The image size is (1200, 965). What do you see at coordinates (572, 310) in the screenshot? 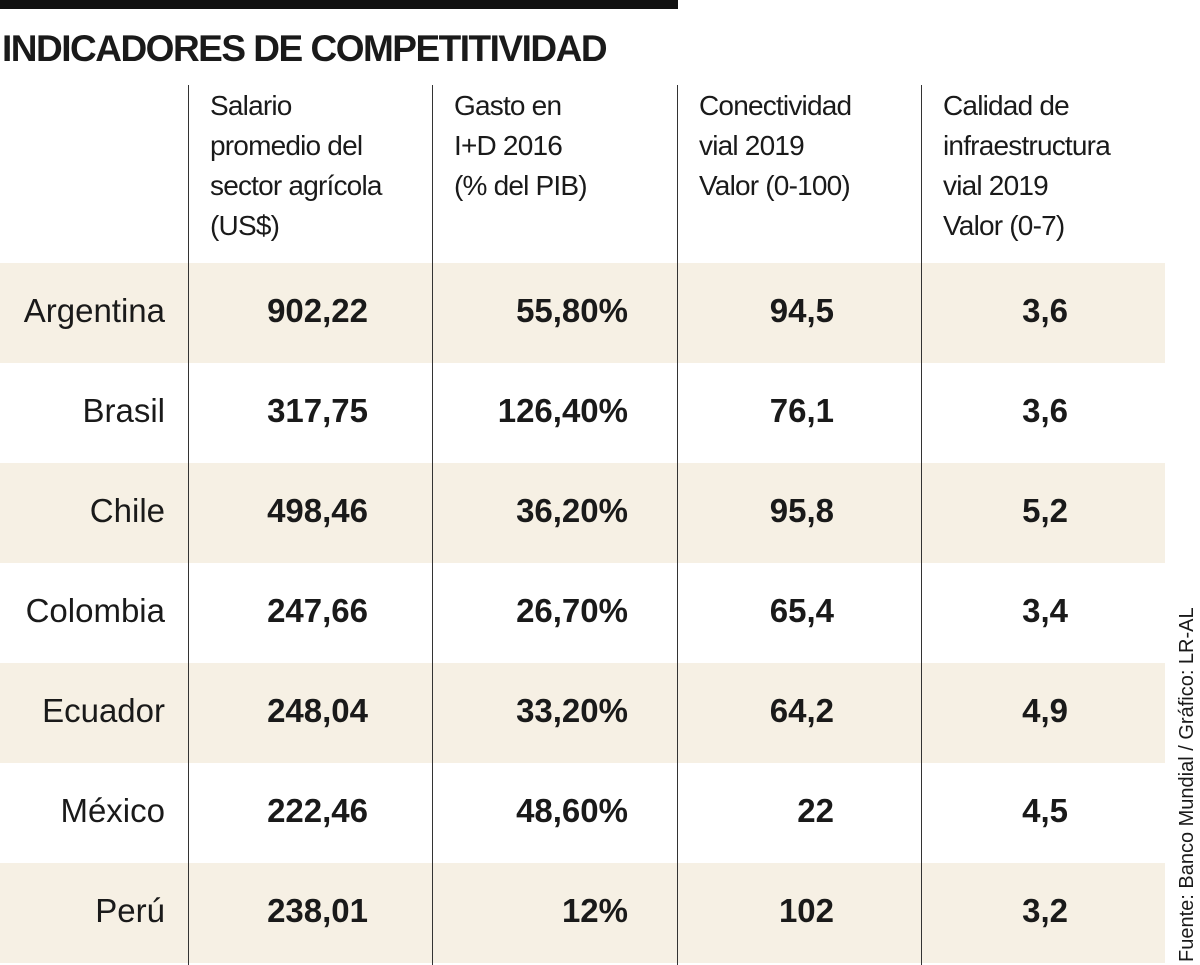
I see `cell-value: 55,80%` at bounding box center [572, 310].